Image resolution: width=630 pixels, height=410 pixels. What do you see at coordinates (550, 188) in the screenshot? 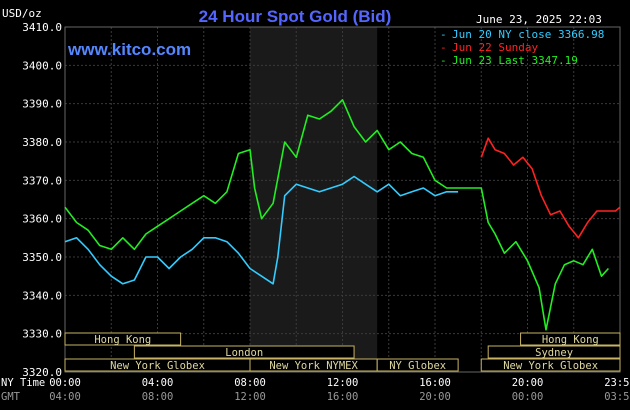
I see `series-line` at bounding box center [550, 188].